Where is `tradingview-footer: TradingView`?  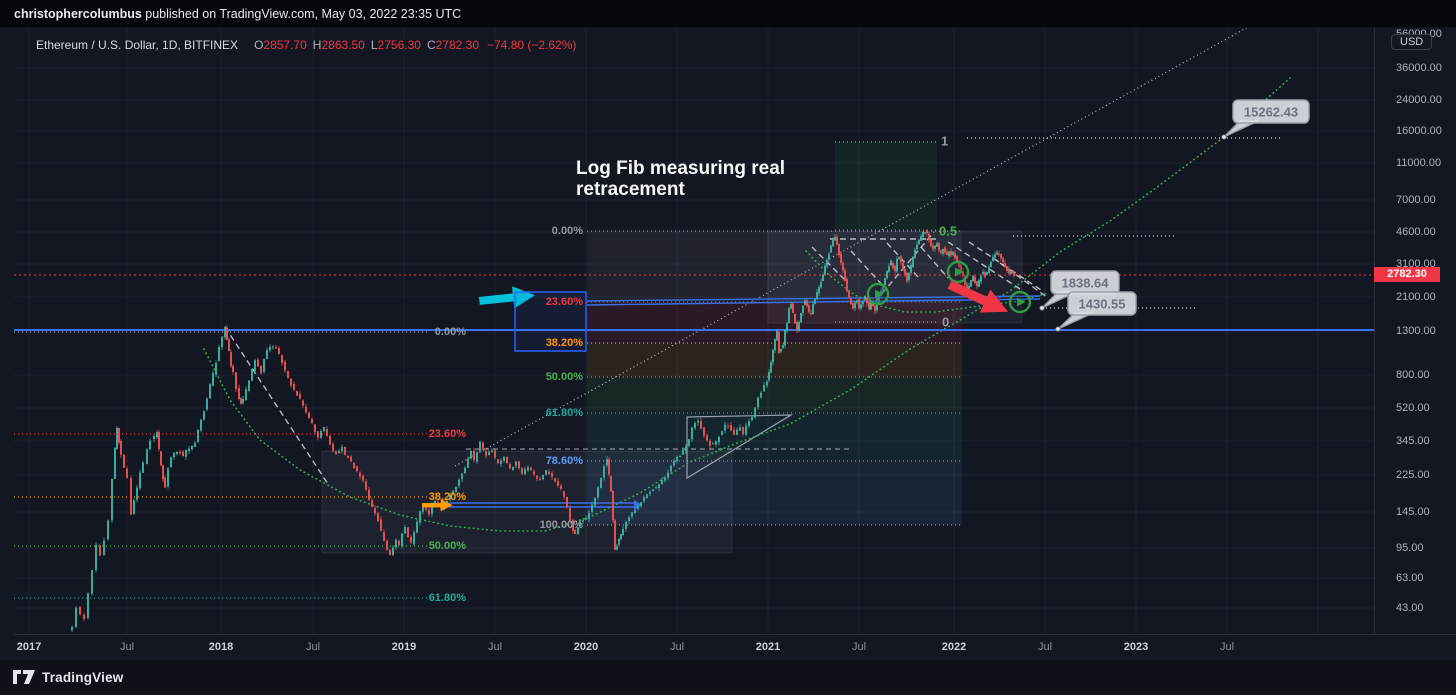 tradingview-footer: TradingView is located at coordinates (728, 677).